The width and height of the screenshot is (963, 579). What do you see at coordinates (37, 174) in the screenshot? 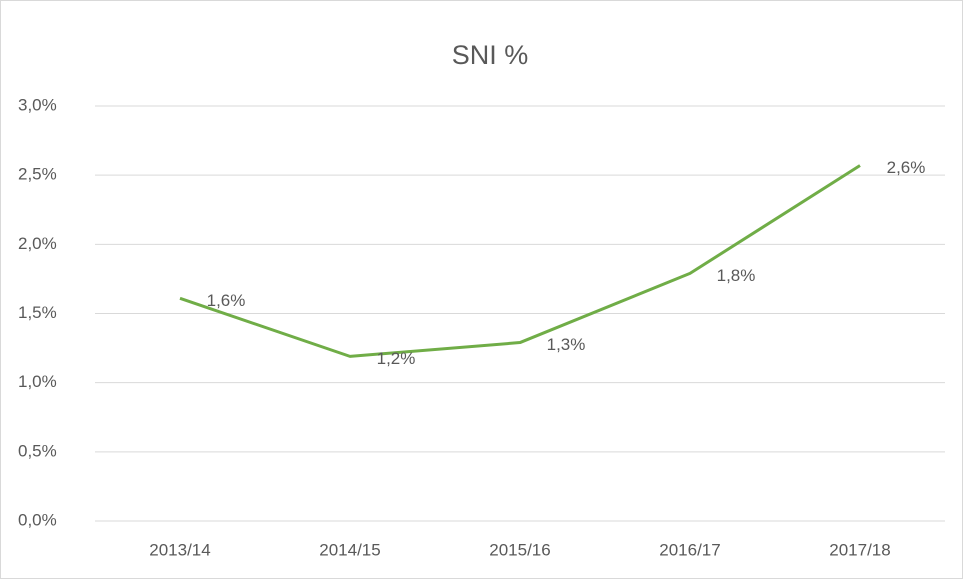
I see `y-tick-label: 2,5%` at bounding box center [37, 174].